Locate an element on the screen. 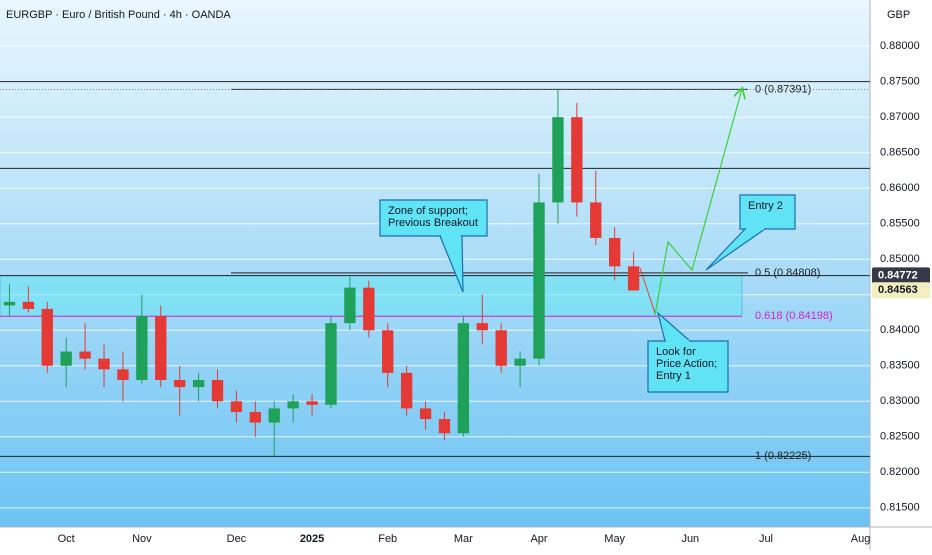  x-tick-label: Aug is located at coordinates (861, 539).